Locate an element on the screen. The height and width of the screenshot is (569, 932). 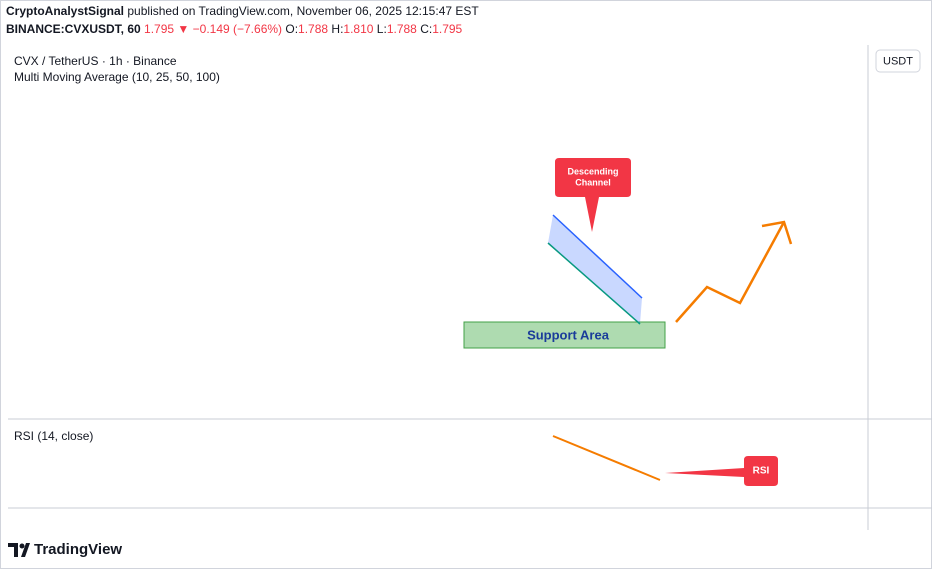
rsi-callout-text: RSI is located at coordinates (761, 471).